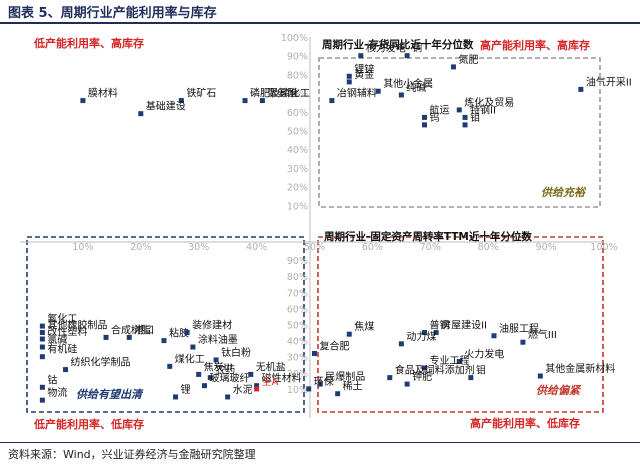 This screenshot has width=640, height=465. Describe the element at coordinates (464, 325) in the screenshot. I see `data-label: 房屋建设II` at that location.